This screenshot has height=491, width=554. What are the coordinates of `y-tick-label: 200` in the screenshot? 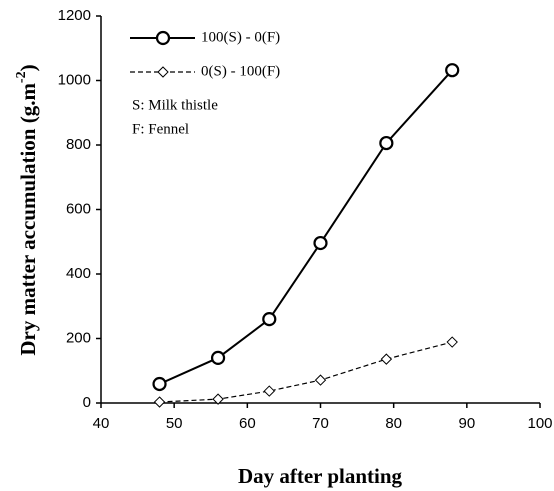 It's located at (78, 337).